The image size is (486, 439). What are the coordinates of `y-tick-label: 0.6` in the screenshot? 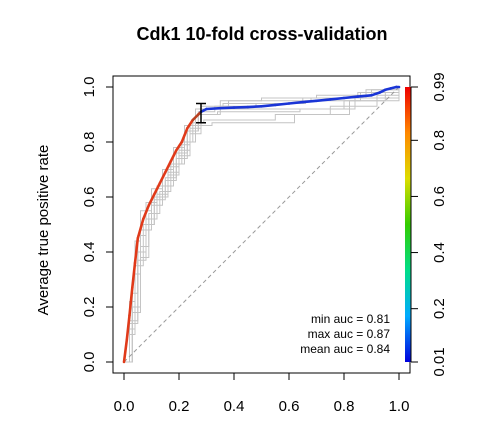 It's located at (89, 197).